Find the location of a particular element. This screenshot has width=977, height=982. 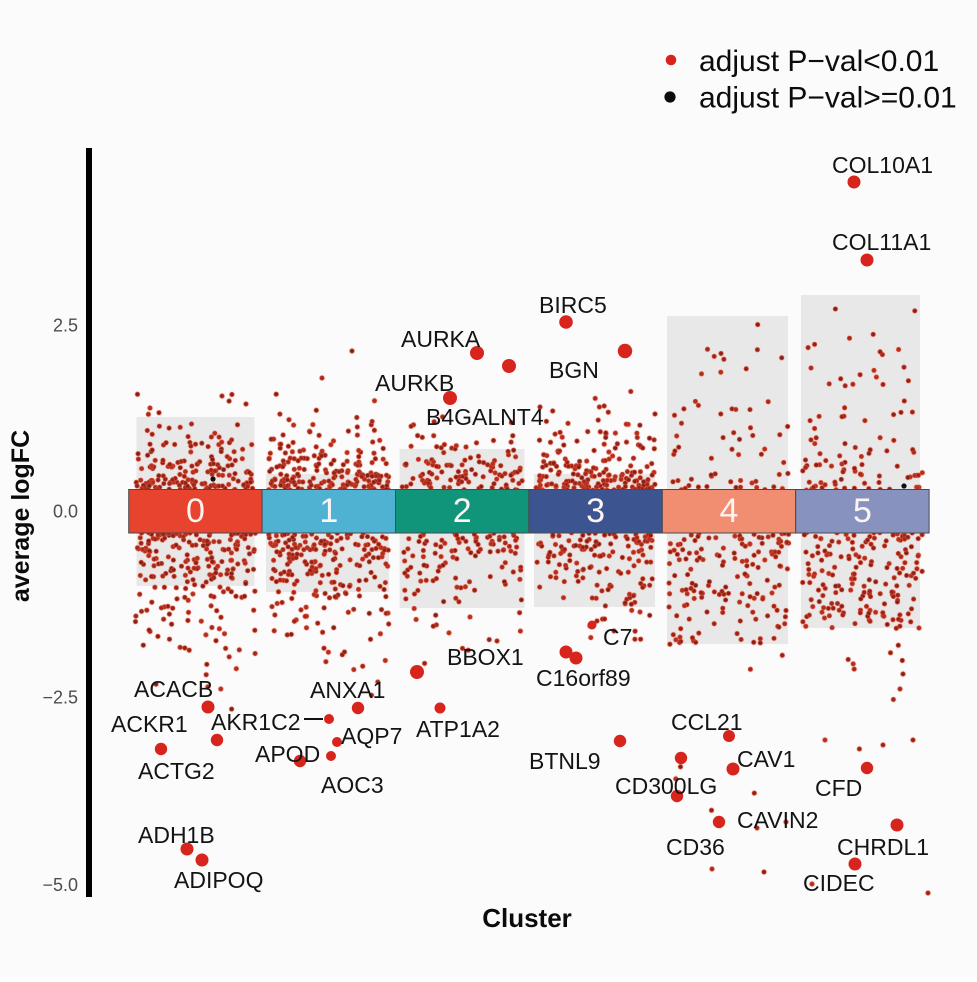

svg-text: BIRC5 is located at coordinates (573, 305).